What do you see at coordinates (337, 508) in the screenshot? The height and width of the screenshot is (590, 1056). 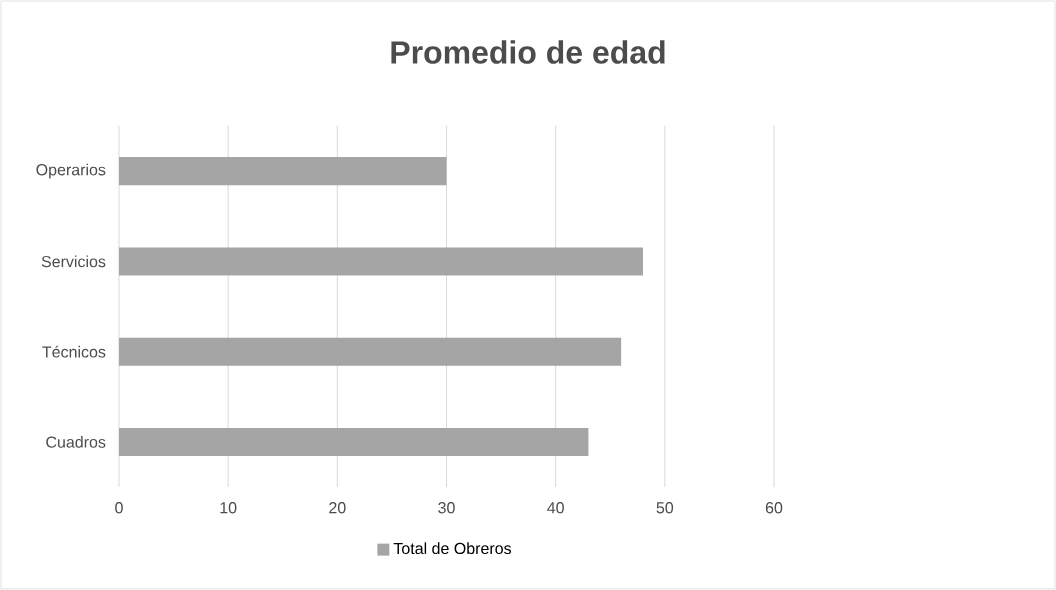 I see `x-tick-label: 20` at bounding box center [337, 508].